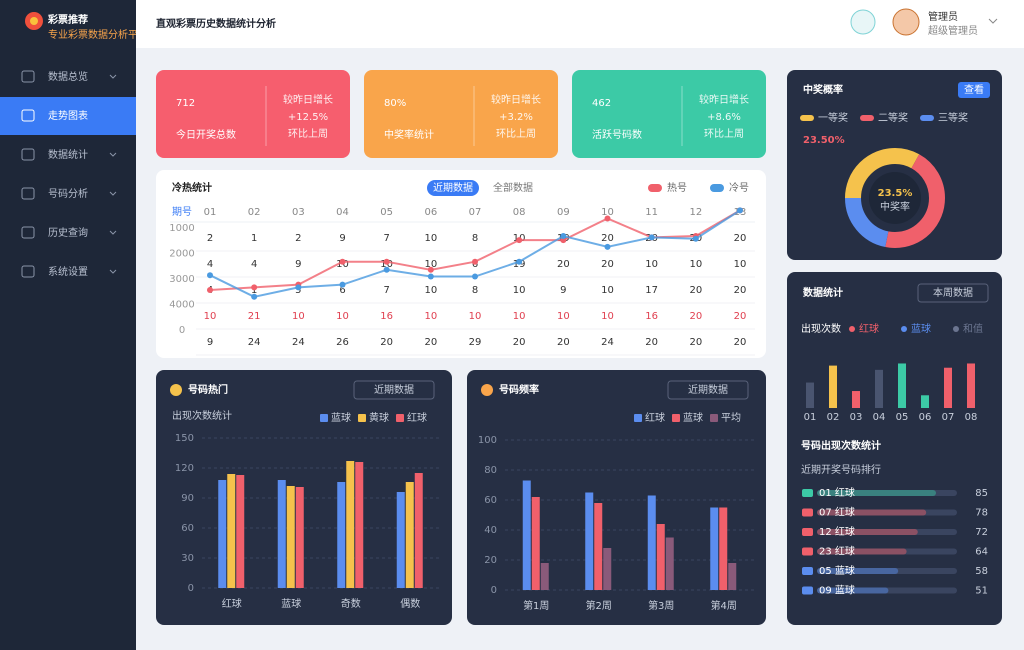  I want to click on list-label: 12 红球, so click(837, 531).